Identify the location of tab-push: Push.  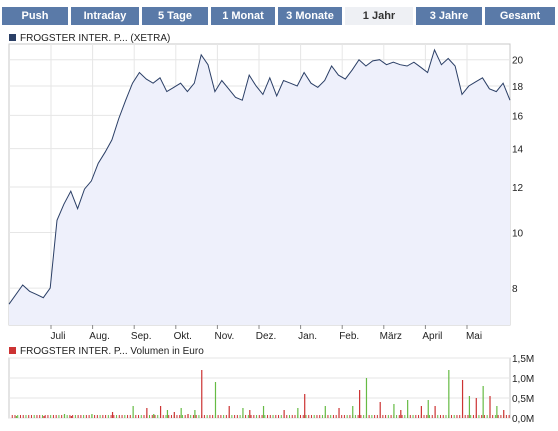
(35, 16).